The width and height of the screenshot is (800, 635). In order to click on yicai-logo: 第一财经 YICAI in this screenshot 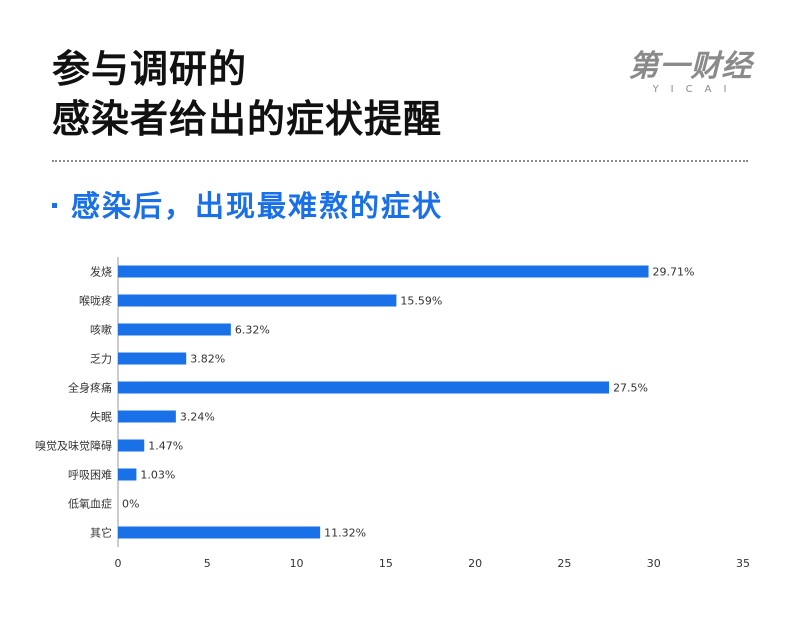, I will do `click(690, 76)`.